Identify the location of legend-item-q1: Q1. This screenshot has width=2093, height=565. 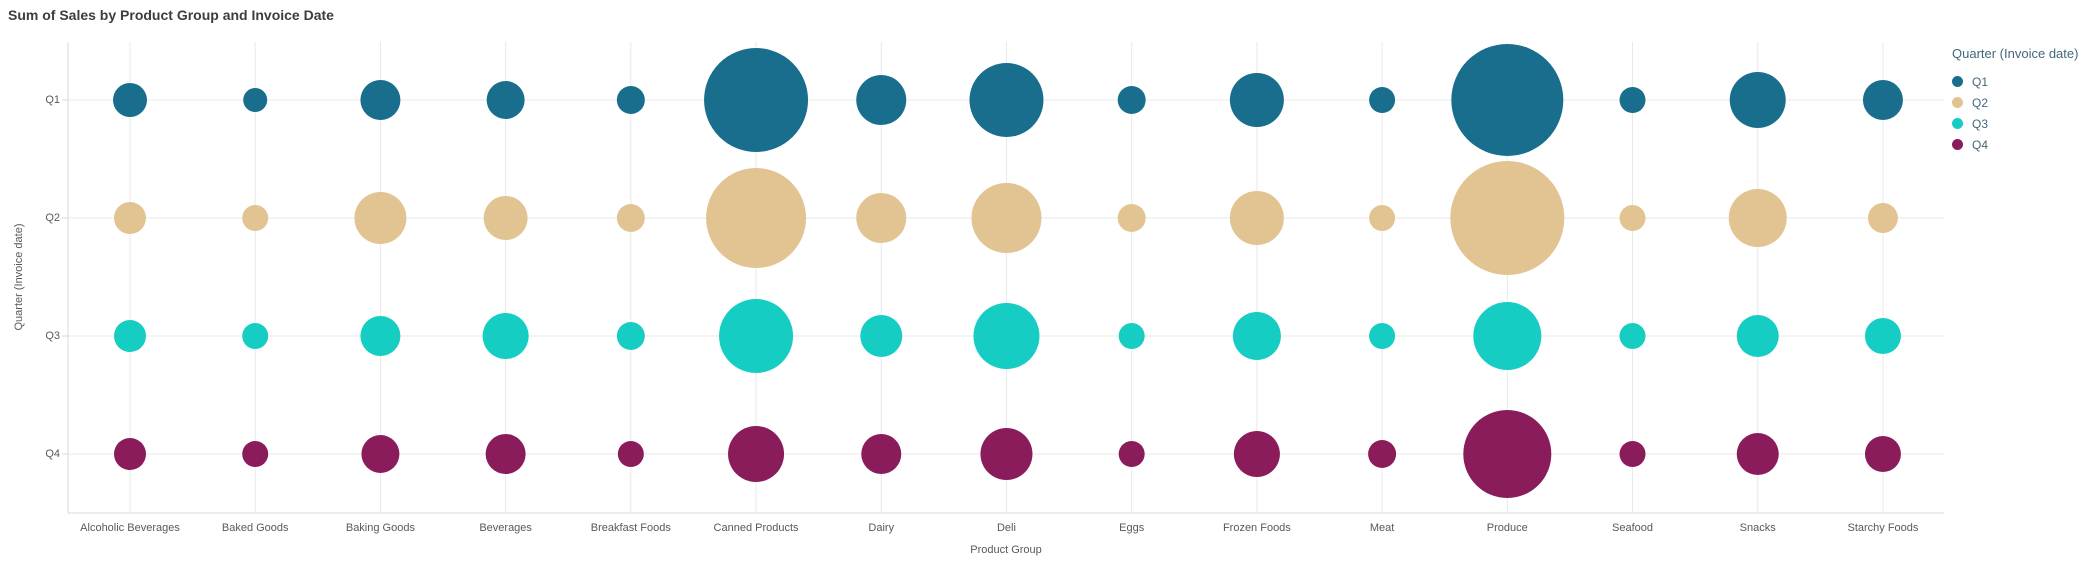
(2015, 81).